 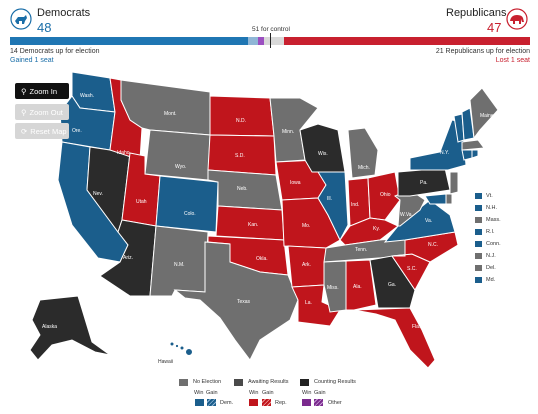 I want to click on legend-swatch-dem-win, so click(x=199, y=402).